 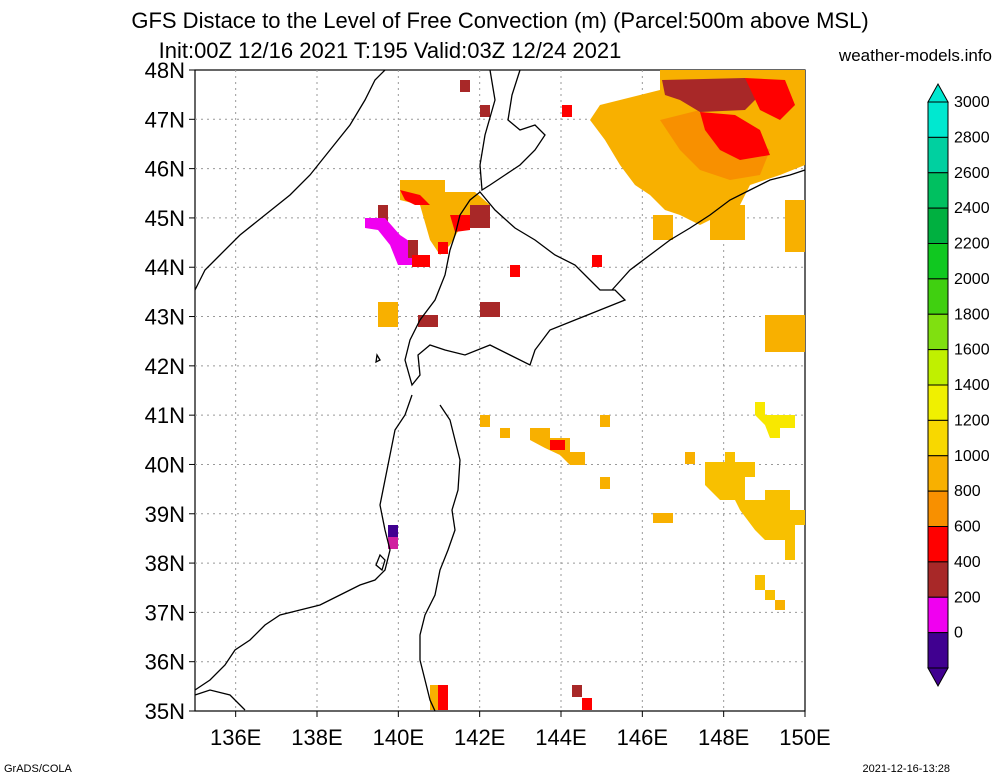 I want to click on coast-sado, so click(x=380, y=562).